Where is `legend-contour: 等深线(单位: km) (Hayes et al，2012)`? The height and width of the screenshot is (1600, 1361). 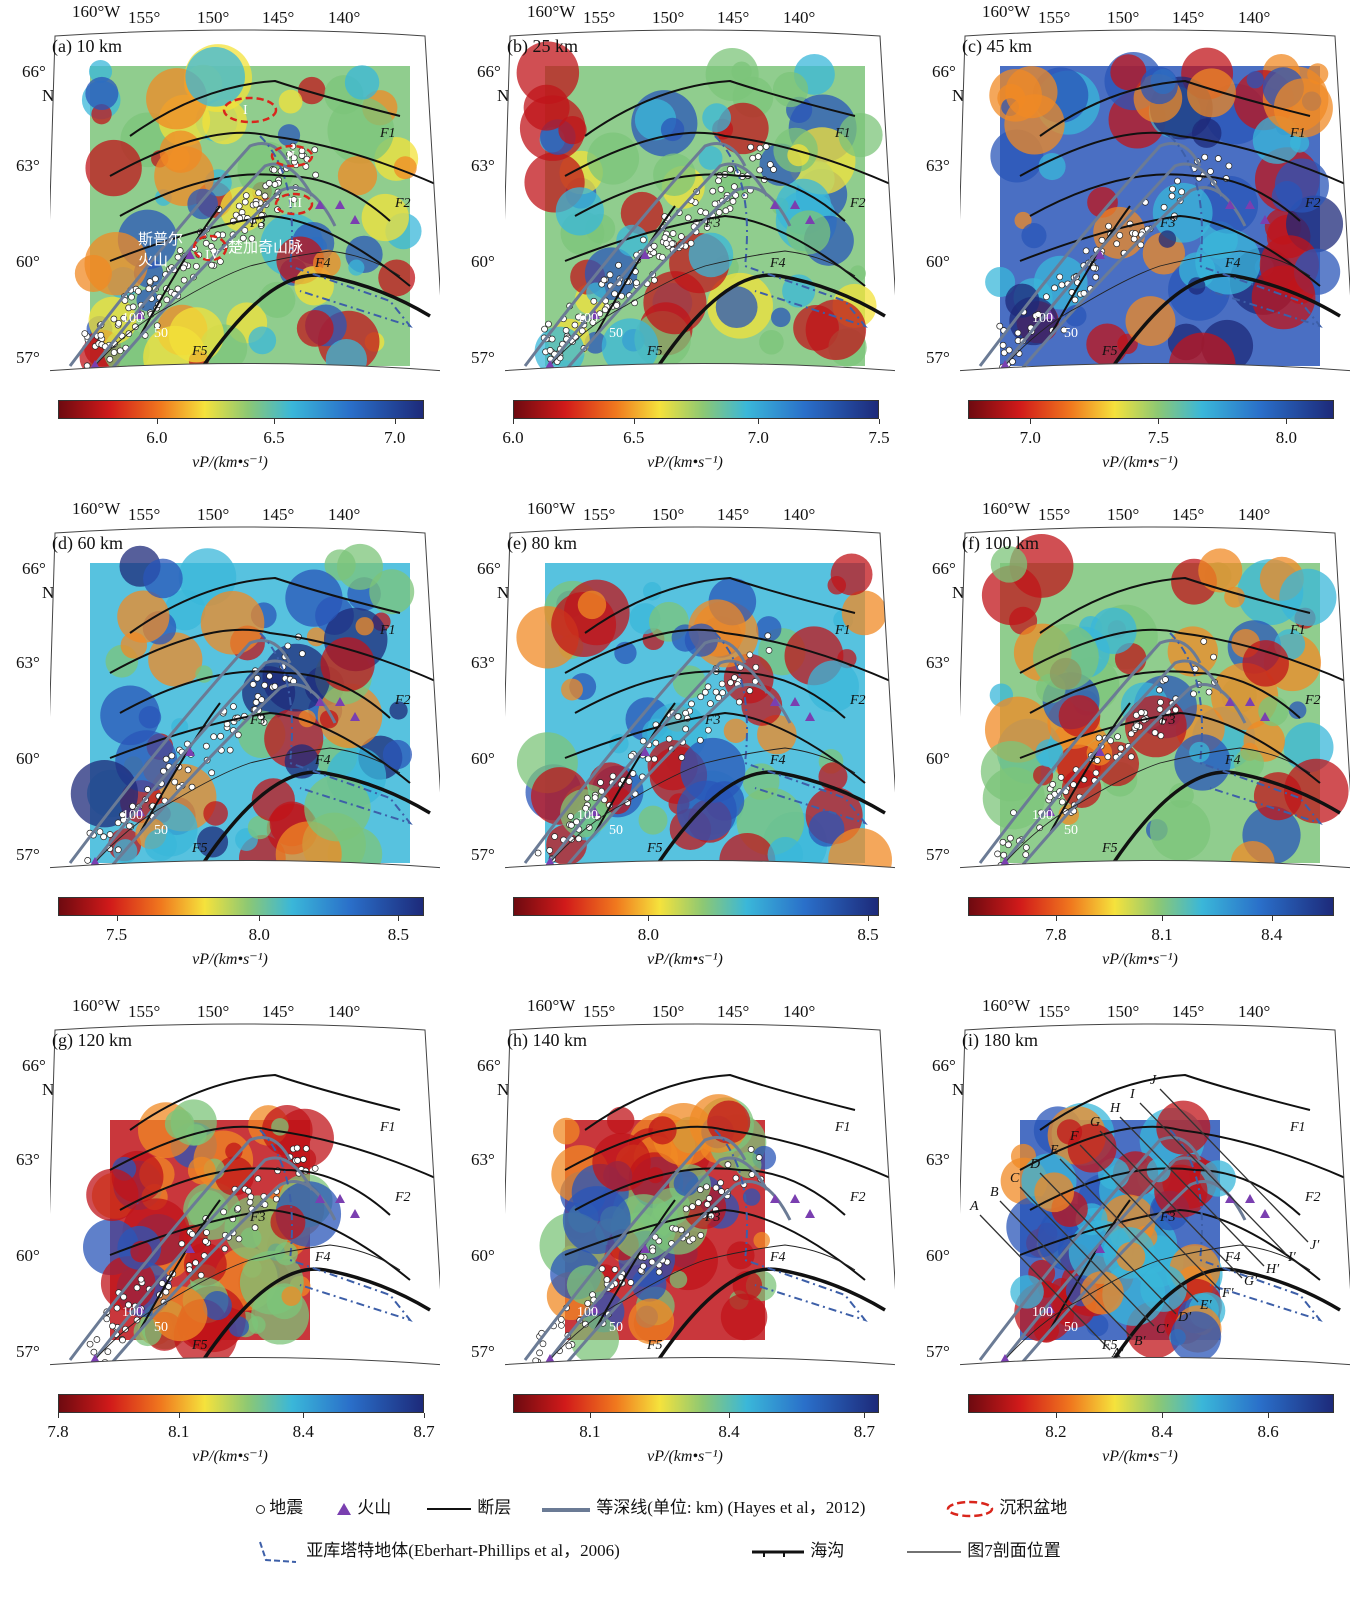 legend-contour: 等深线(单位: km) (Hayes et al，2012) is located at coordinates (702, 1505).